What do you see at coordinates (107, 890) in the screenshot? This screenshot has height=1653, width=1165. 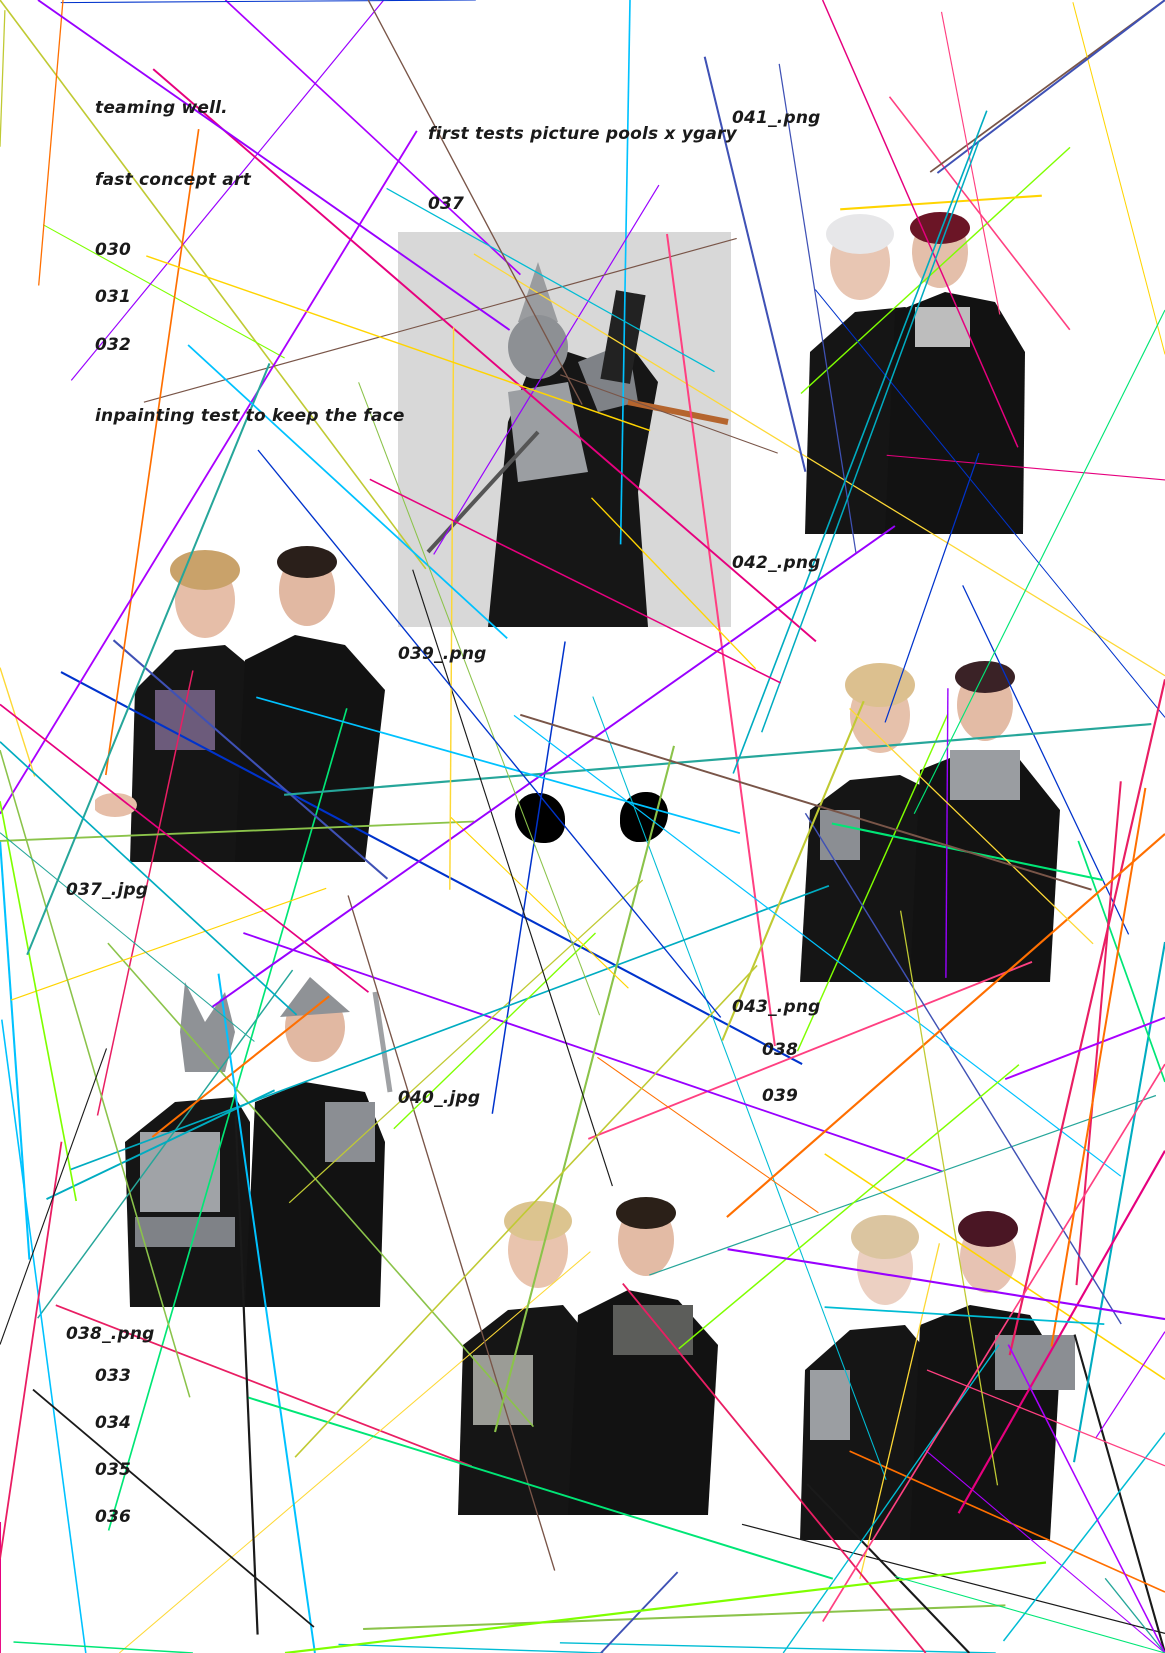 I see `file-037: 037_.jpg` at bounding box center [107, 890].